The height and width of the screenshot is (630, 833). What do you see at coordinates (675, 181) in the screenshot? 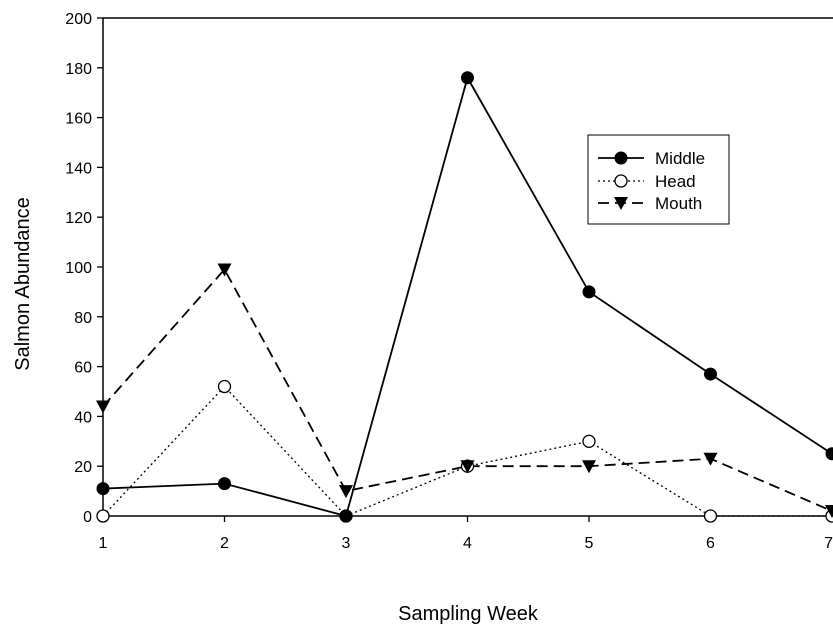
I see `legend-label-head: Head` at bounding box center [675, 181].